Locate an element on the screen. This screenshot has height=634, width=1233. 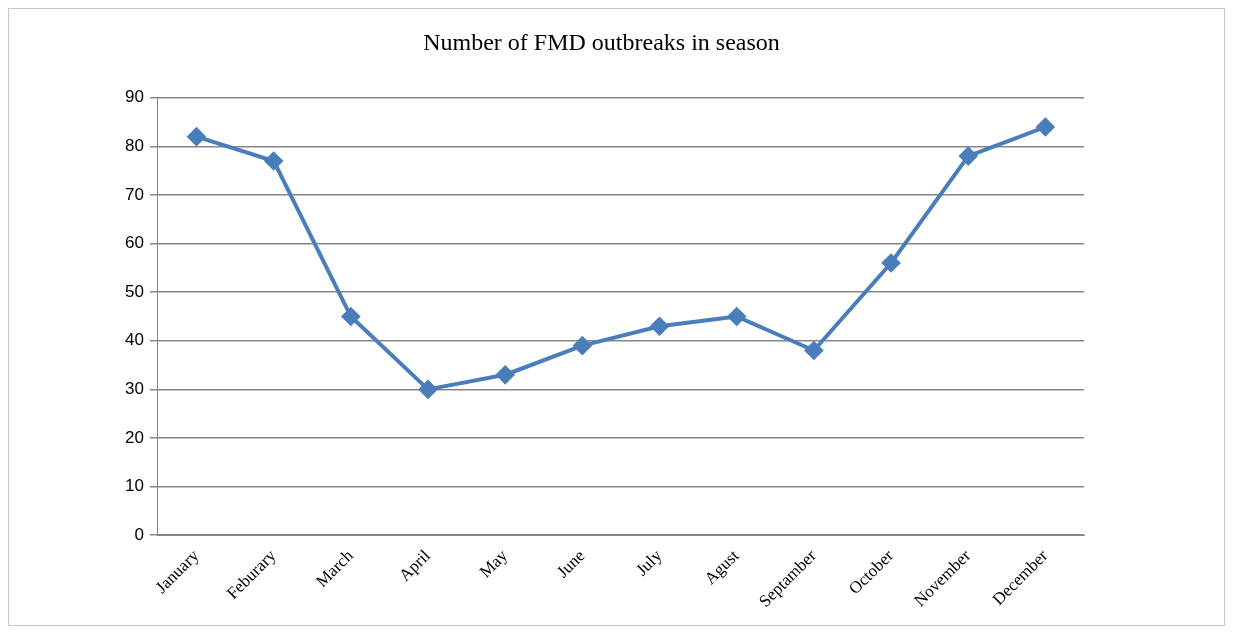
y-tick-label: 70 is located at coordinates (134, 194).